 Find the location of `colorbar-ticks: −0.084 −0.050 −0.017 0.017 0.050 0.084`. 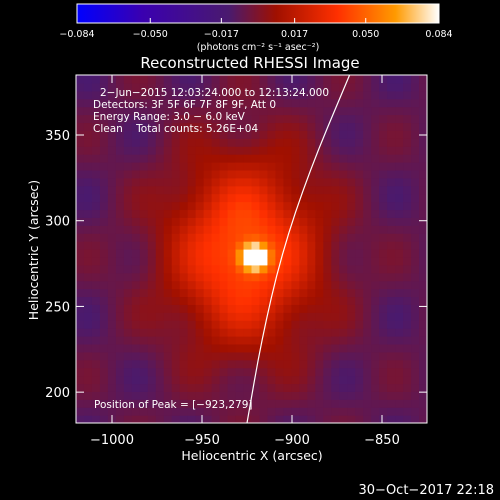

colorbar-ticks: −0.084 −0.050 −0.017 0.017 0.050 0.084 is located at coordinates (256, 29).